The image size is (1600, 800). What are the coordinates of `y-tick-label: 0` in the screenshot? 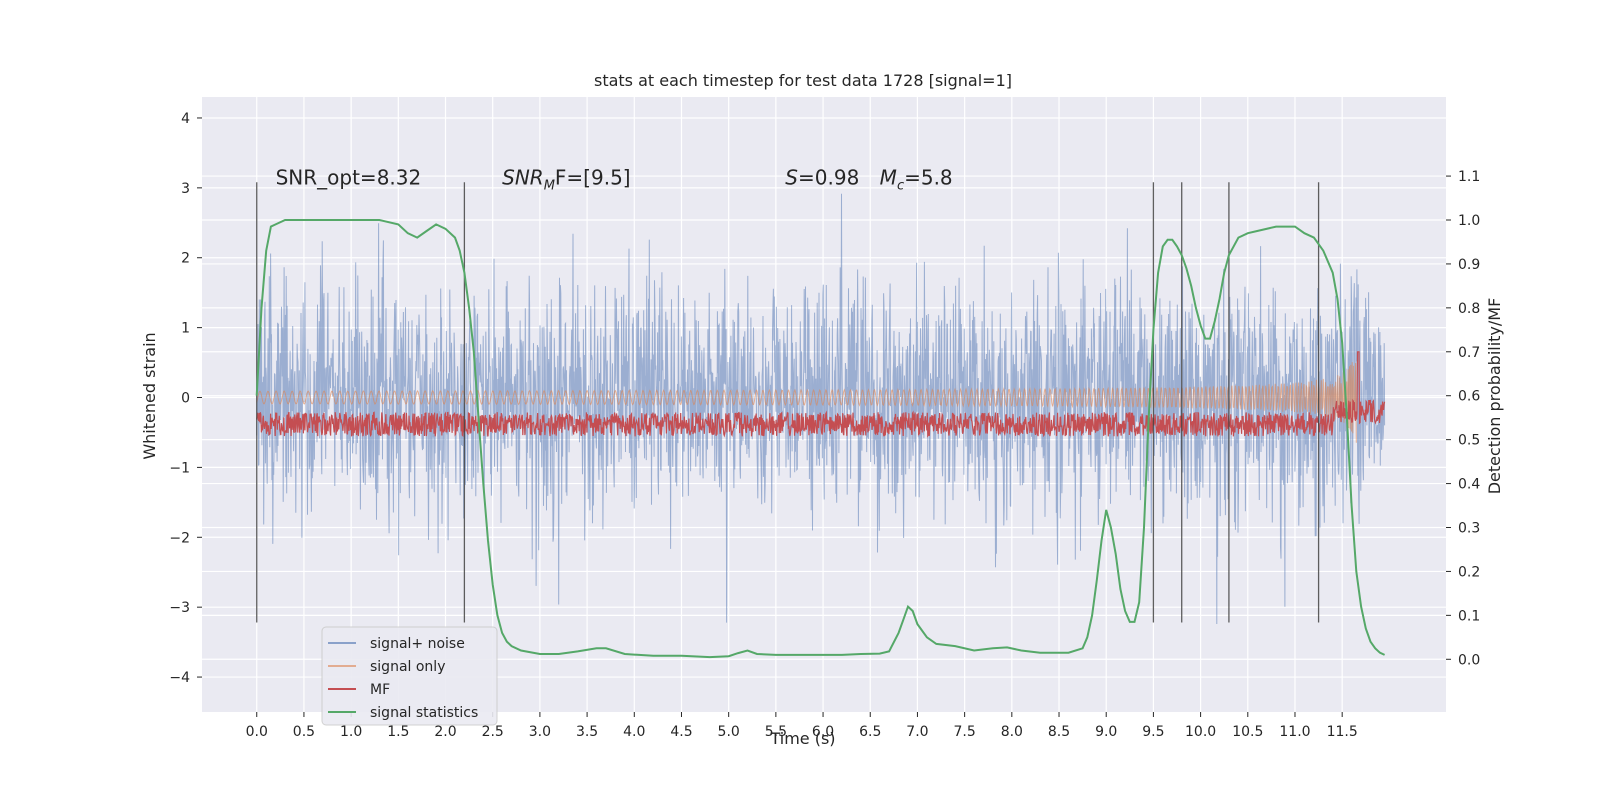 It's located at (185, 399).